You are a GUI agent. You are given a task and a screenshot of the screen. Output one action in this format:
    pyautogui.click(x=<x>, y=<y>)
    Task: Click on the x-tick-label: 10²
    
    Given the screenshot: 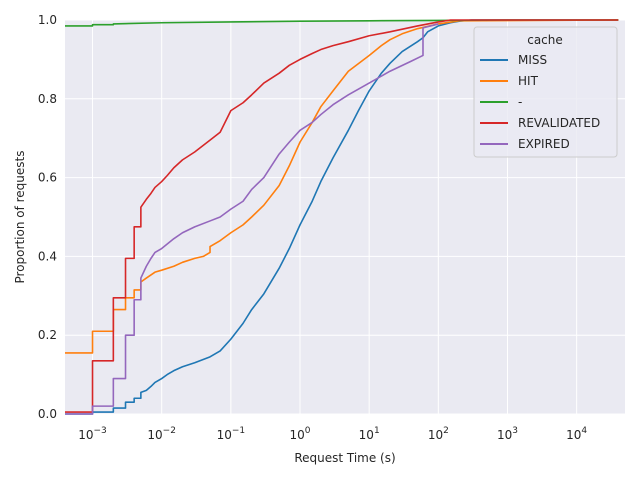 What is the action you would take?
    pyautogui.click(x=438, y=434)
    